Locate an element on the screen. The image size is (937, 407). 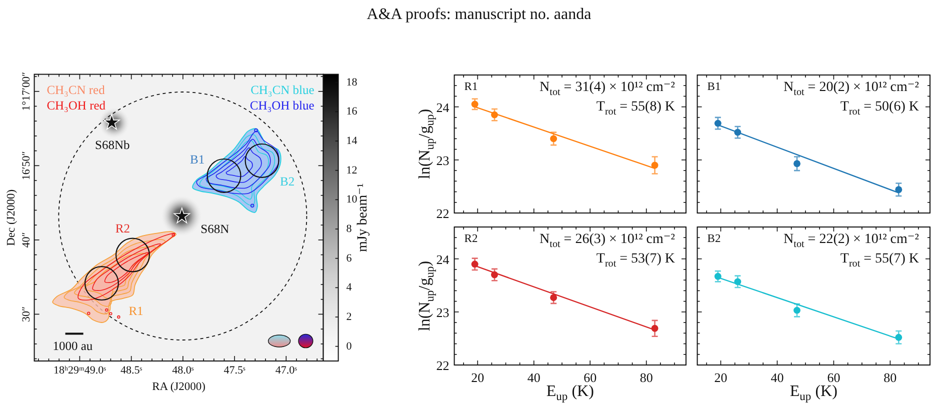
x-tick-label: 48.5ˢ is located at coordinates (131, 370).